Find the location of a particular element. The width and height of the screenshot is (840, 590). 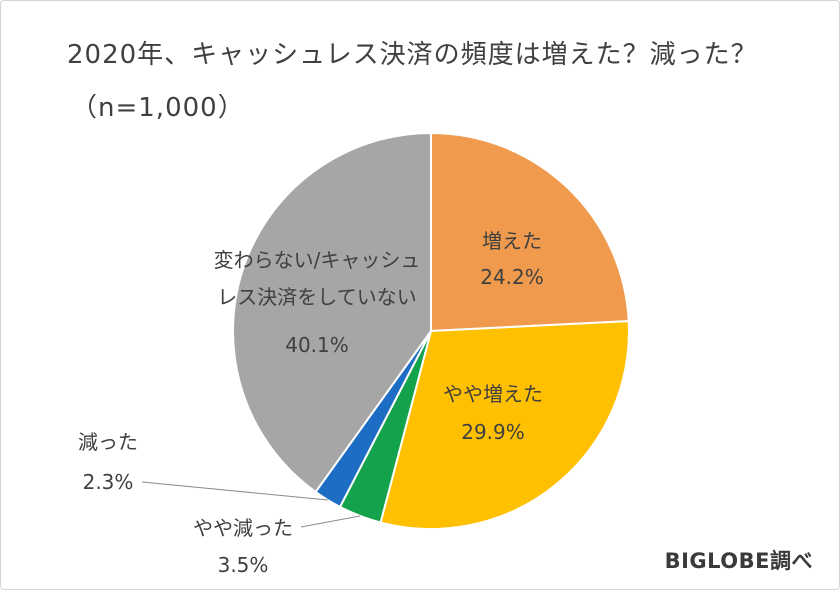

slice-pct-0: 24.2% is located at coordinates (512, 277).